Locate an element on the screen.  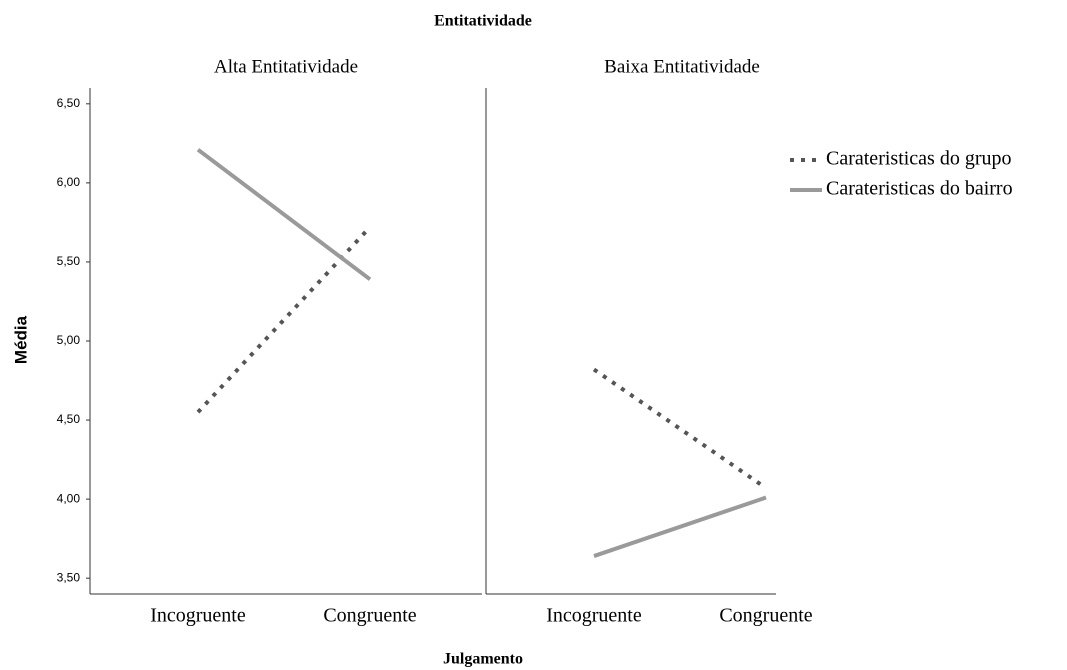
panel-title: Baixa Entitatividade is located at coordinates (682, 66).